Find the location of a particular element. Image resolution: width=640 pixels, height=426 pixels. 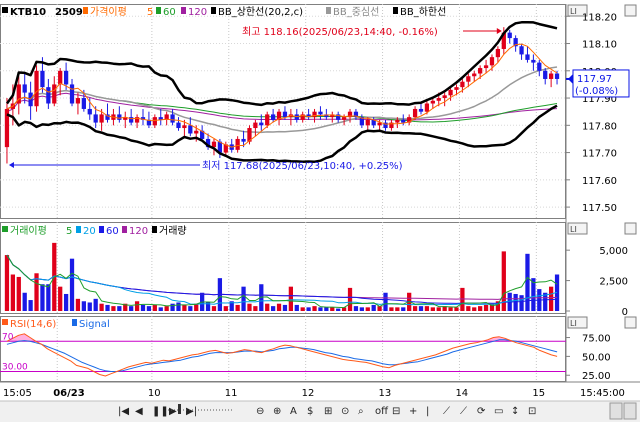

toolbar-button: ◀ is located at coordinates (139, 411).